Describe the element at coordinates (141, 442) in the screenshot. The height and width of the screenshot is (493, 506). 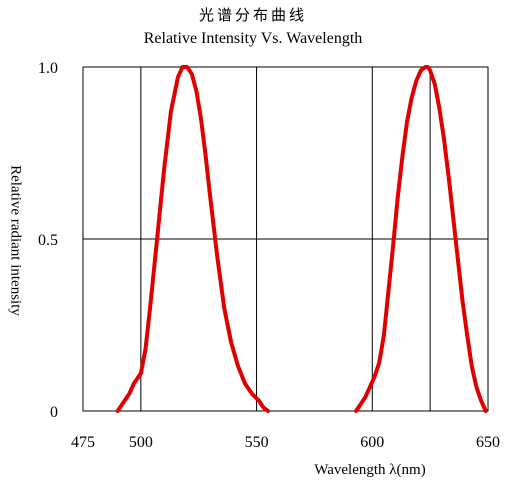
I see `x-tick-label: 500` at that location.